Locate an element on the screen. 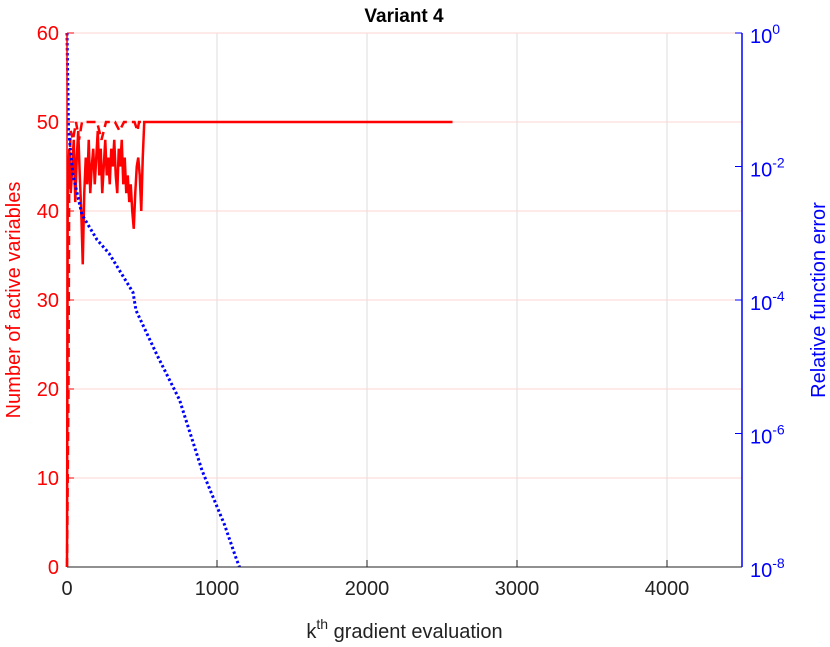  y2-tick-label: 100​ is located at coordinates (765, 34).